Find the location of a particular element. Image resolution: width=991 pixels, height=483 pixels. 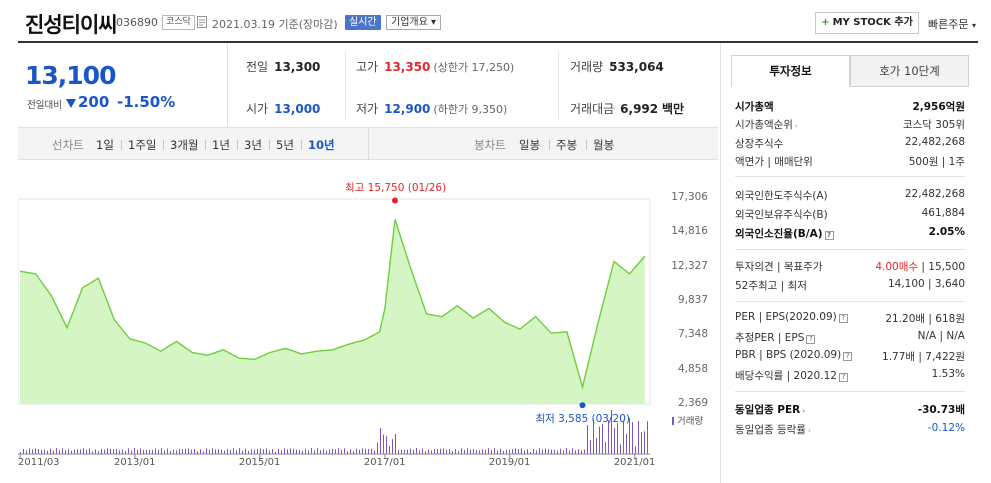

period-10y: 10년 is located at coordinates (321, 145).